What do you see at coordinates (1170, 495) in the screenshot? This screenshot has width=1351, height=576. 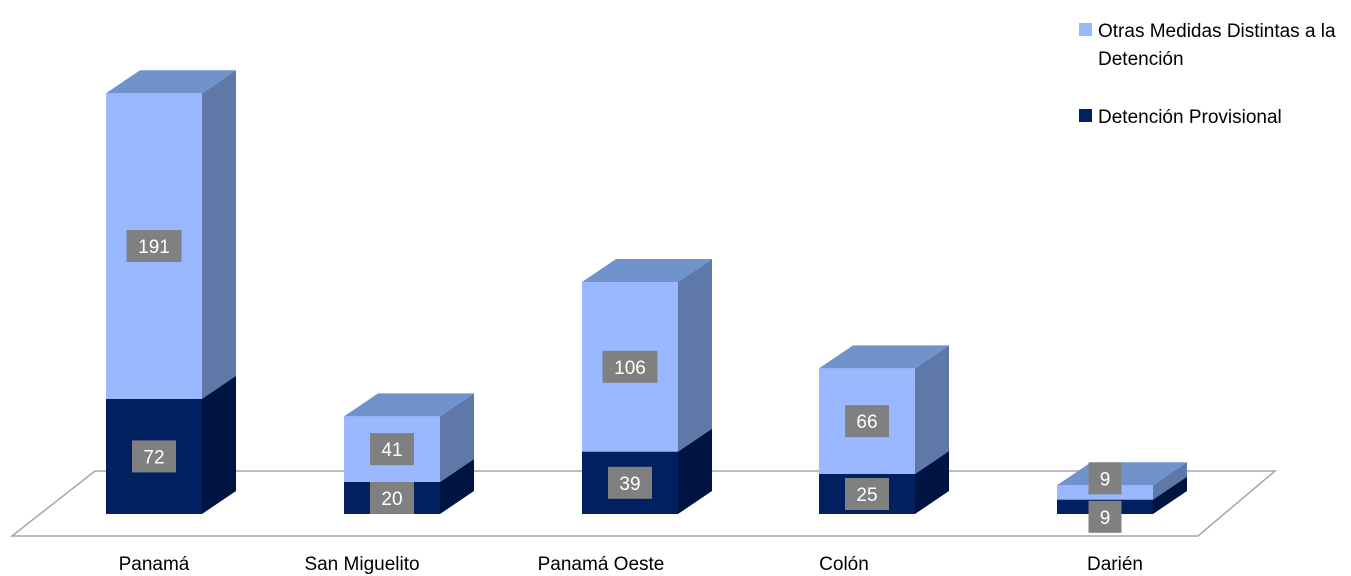 I see `bar-detencion-5-side` at bounding box center [1170, 495].